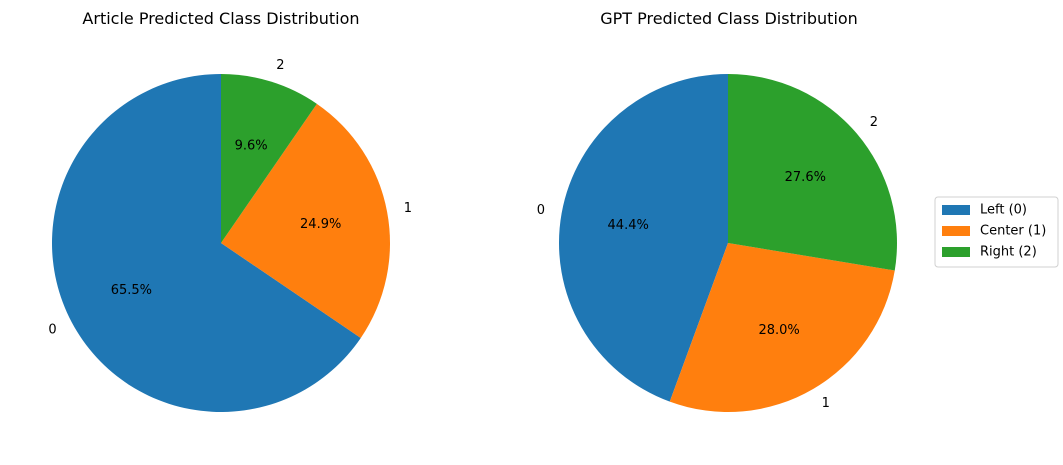 The height and width of the screenshot is (465, 1063). Describe the element at coordinates (220, 18) in the screenshot. I see `chart-title: Article Predicted Class Distribution` at that location.